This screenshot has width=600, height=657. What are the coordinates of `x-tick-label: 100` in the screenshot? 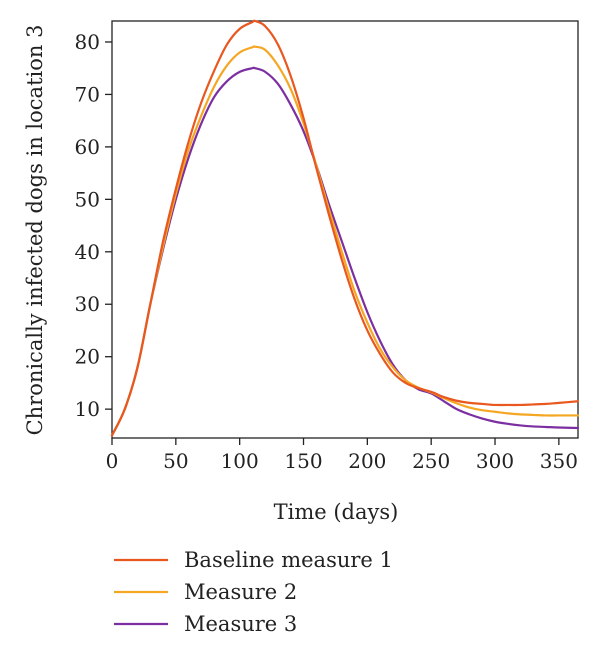 It's located at (240, 461).